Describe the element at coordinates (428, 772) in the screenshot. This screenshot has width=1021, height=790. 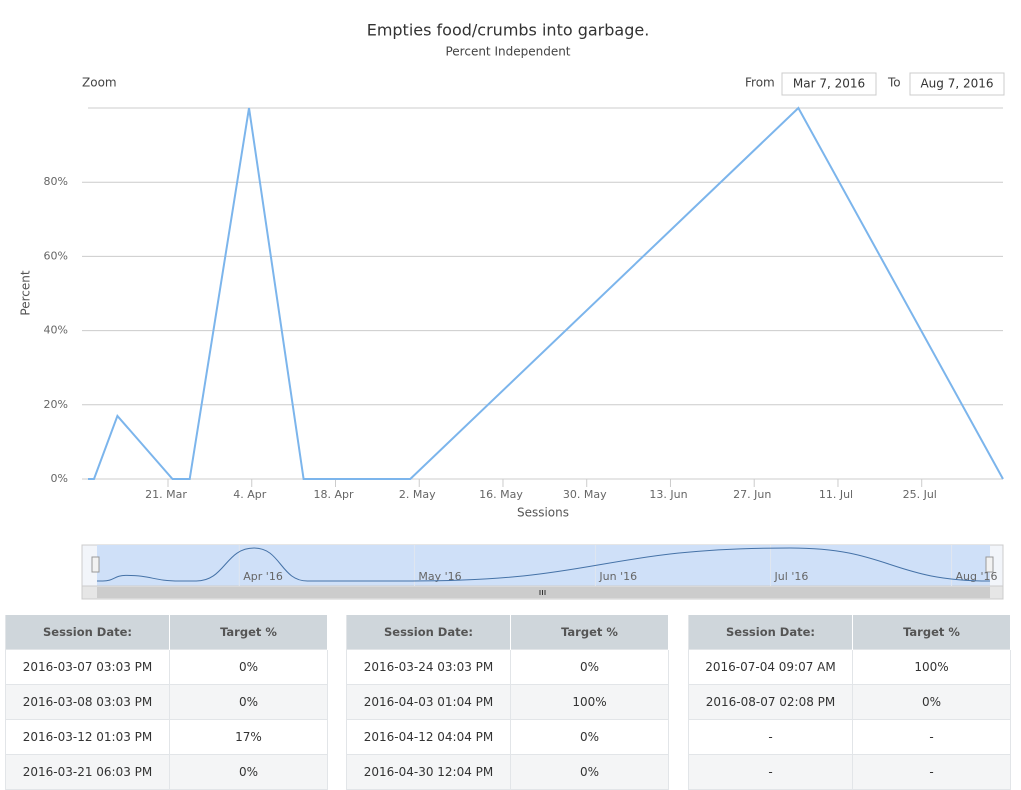
I see `session-date: 2016-04-30 12:04 PM` at that location.